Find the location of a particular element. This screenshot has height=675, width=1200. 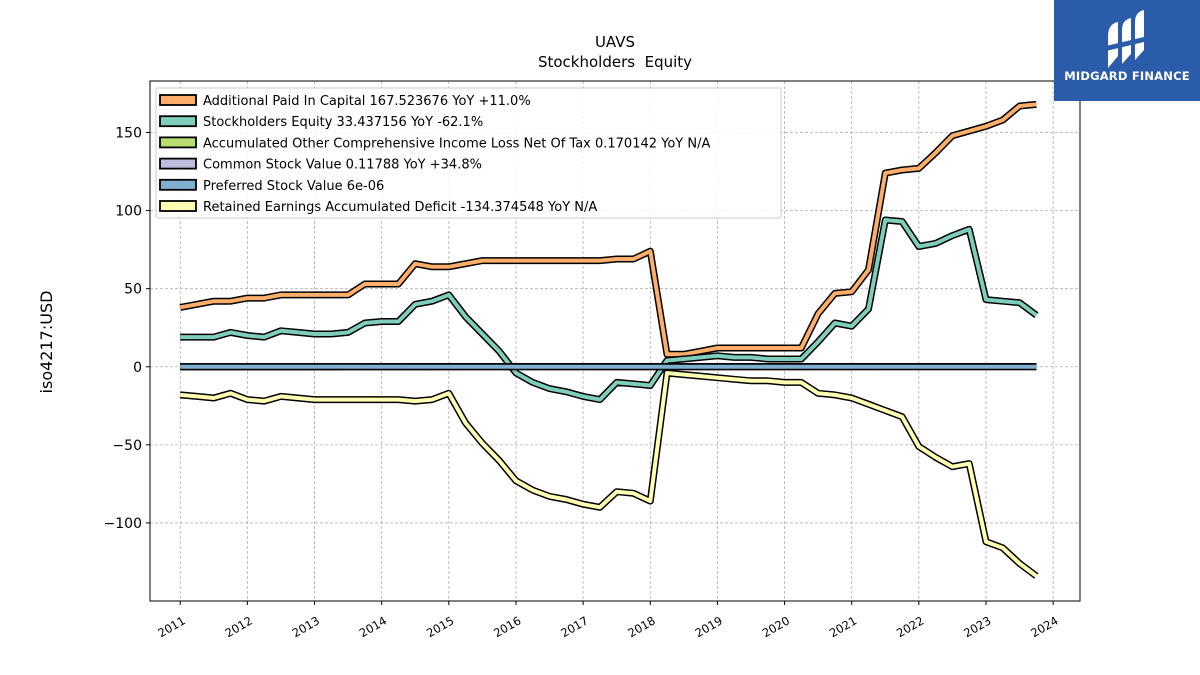

chart-title: UAVS is located at coordinates (615, 42).